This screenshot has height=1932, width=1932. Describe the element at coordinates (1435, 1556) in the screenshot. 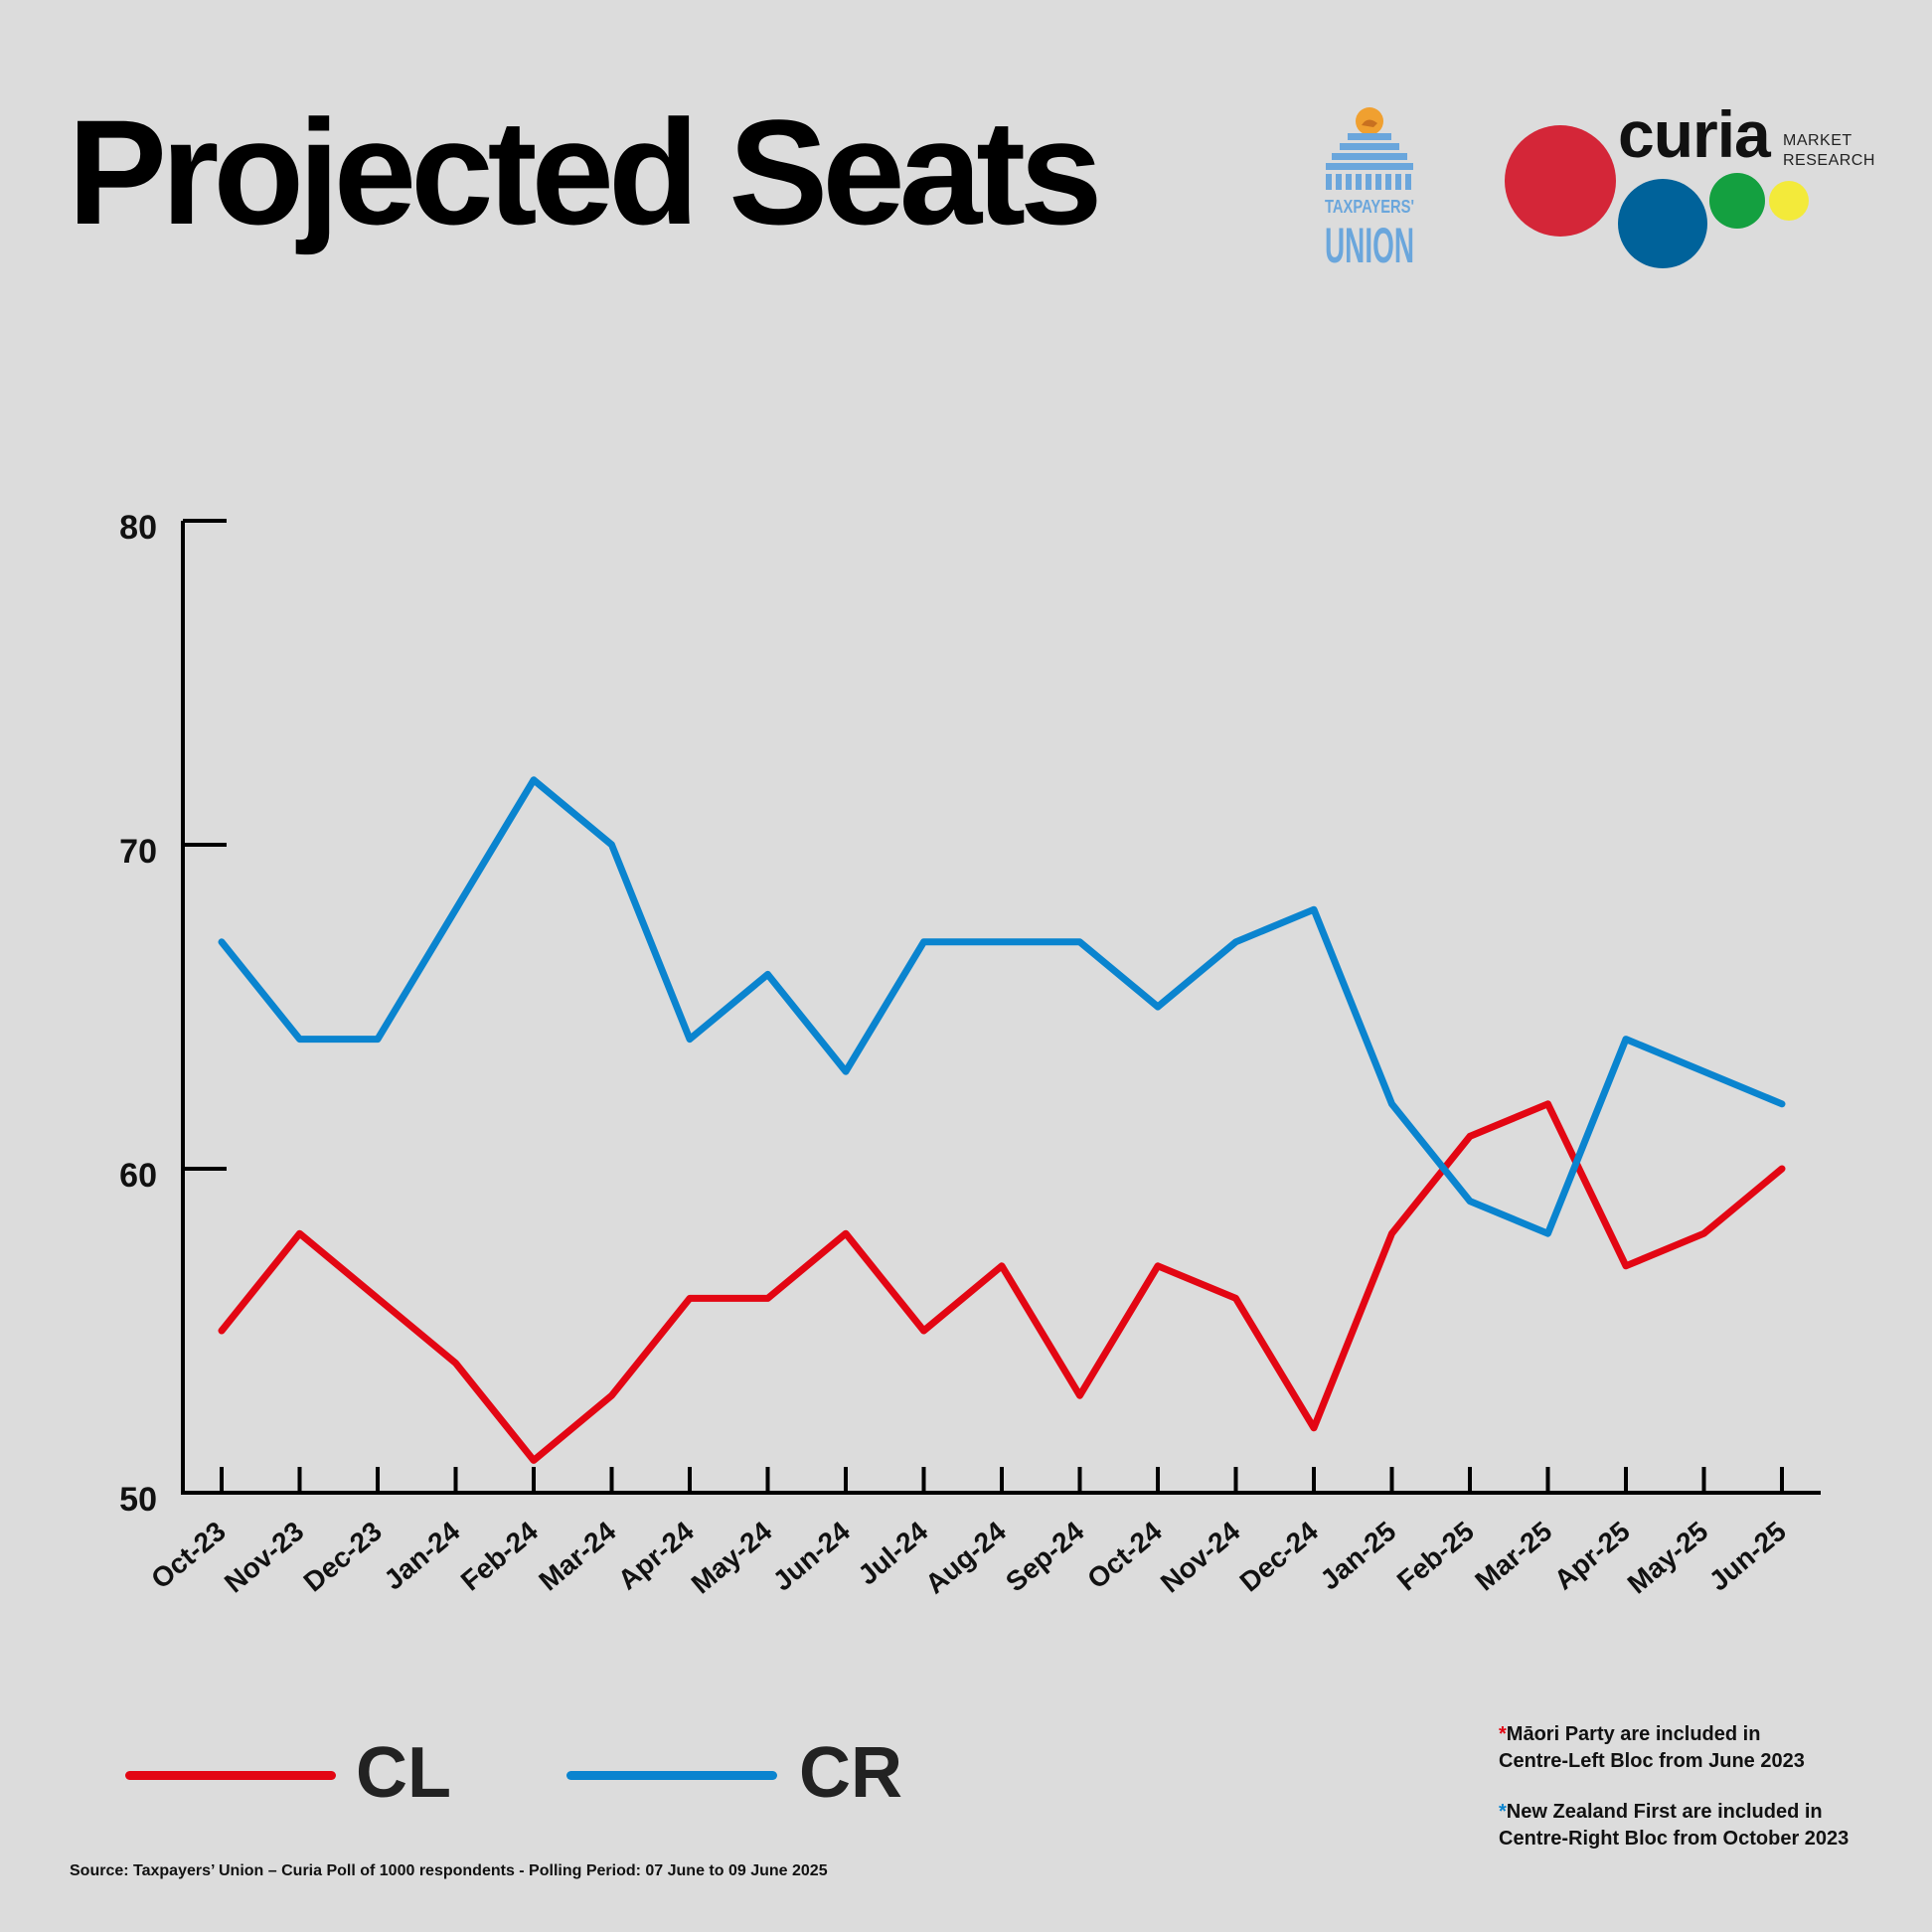

I see `x-tick-label: Feb-25` at that location.